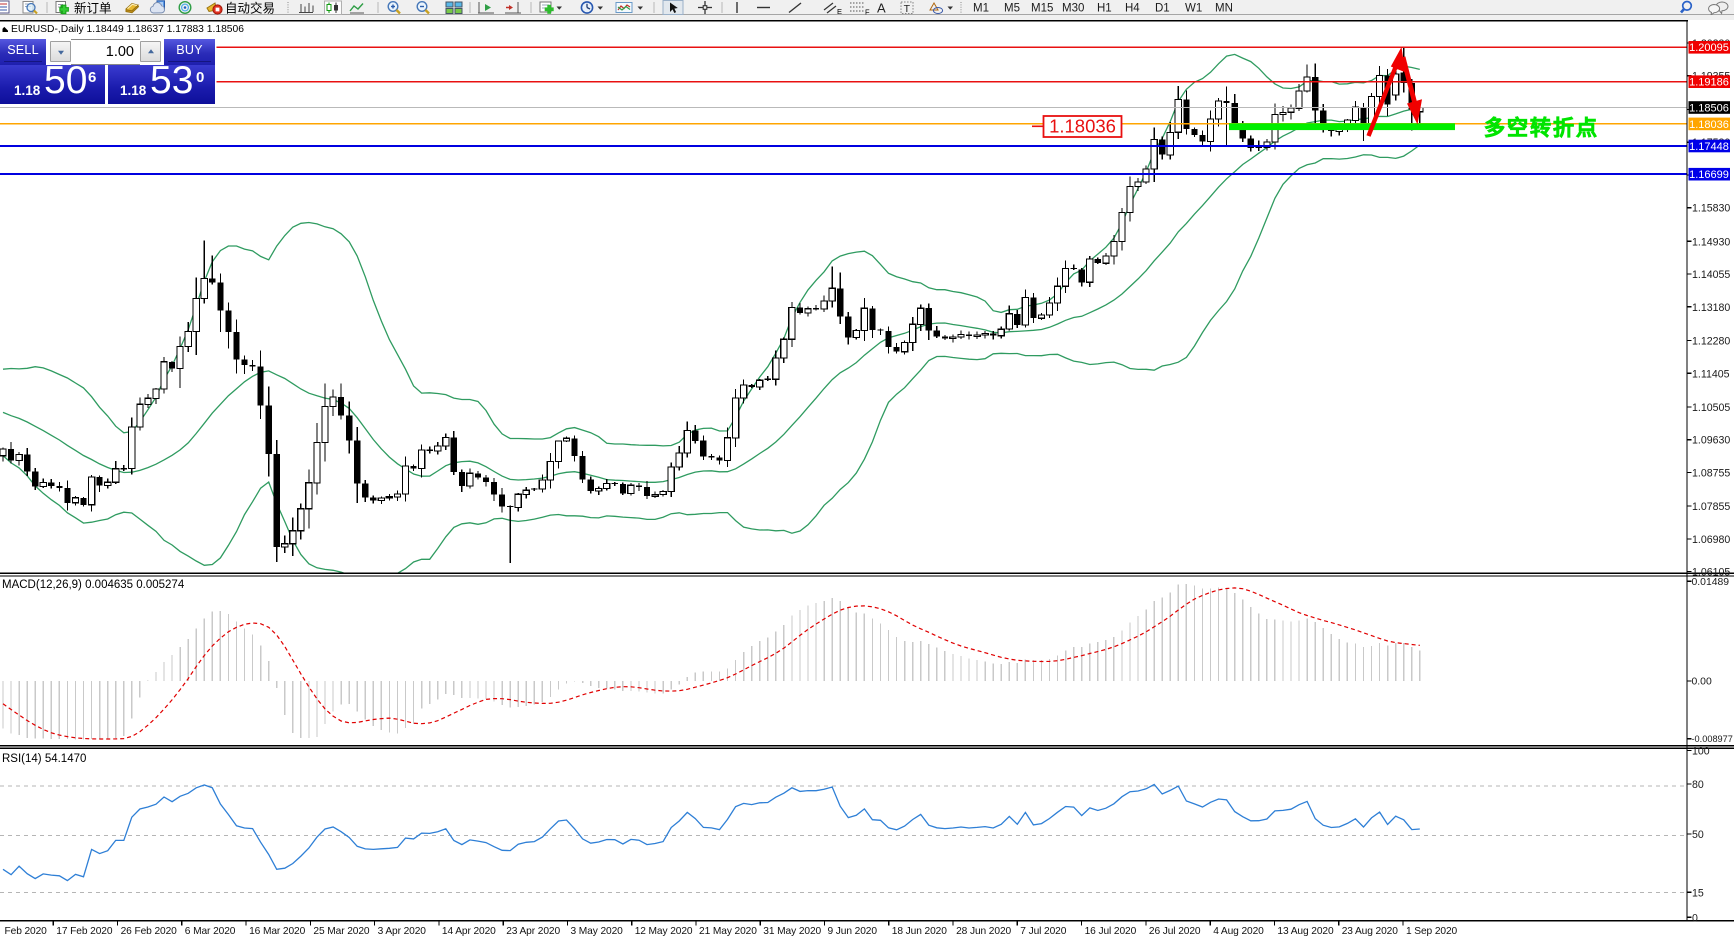  I want to click on svg-text: A, so click(881, 8).